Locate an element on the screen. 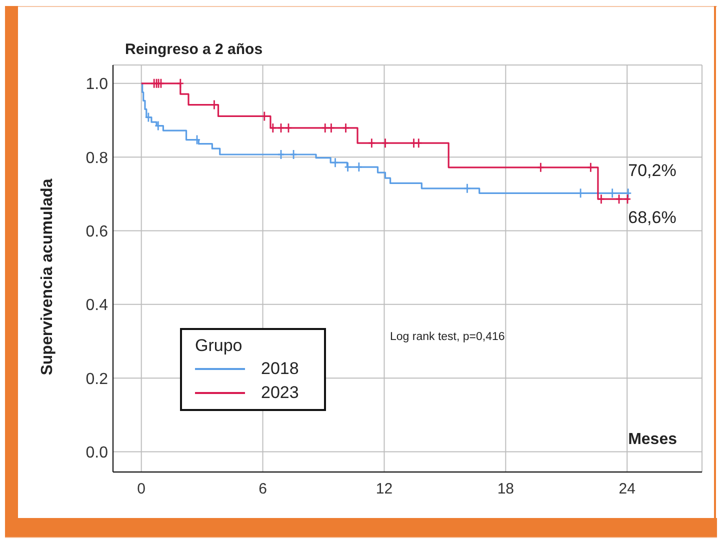 The width and height of the screenshot is (718, 540). annotation: 70,2% is located at coordinates (652, 171).